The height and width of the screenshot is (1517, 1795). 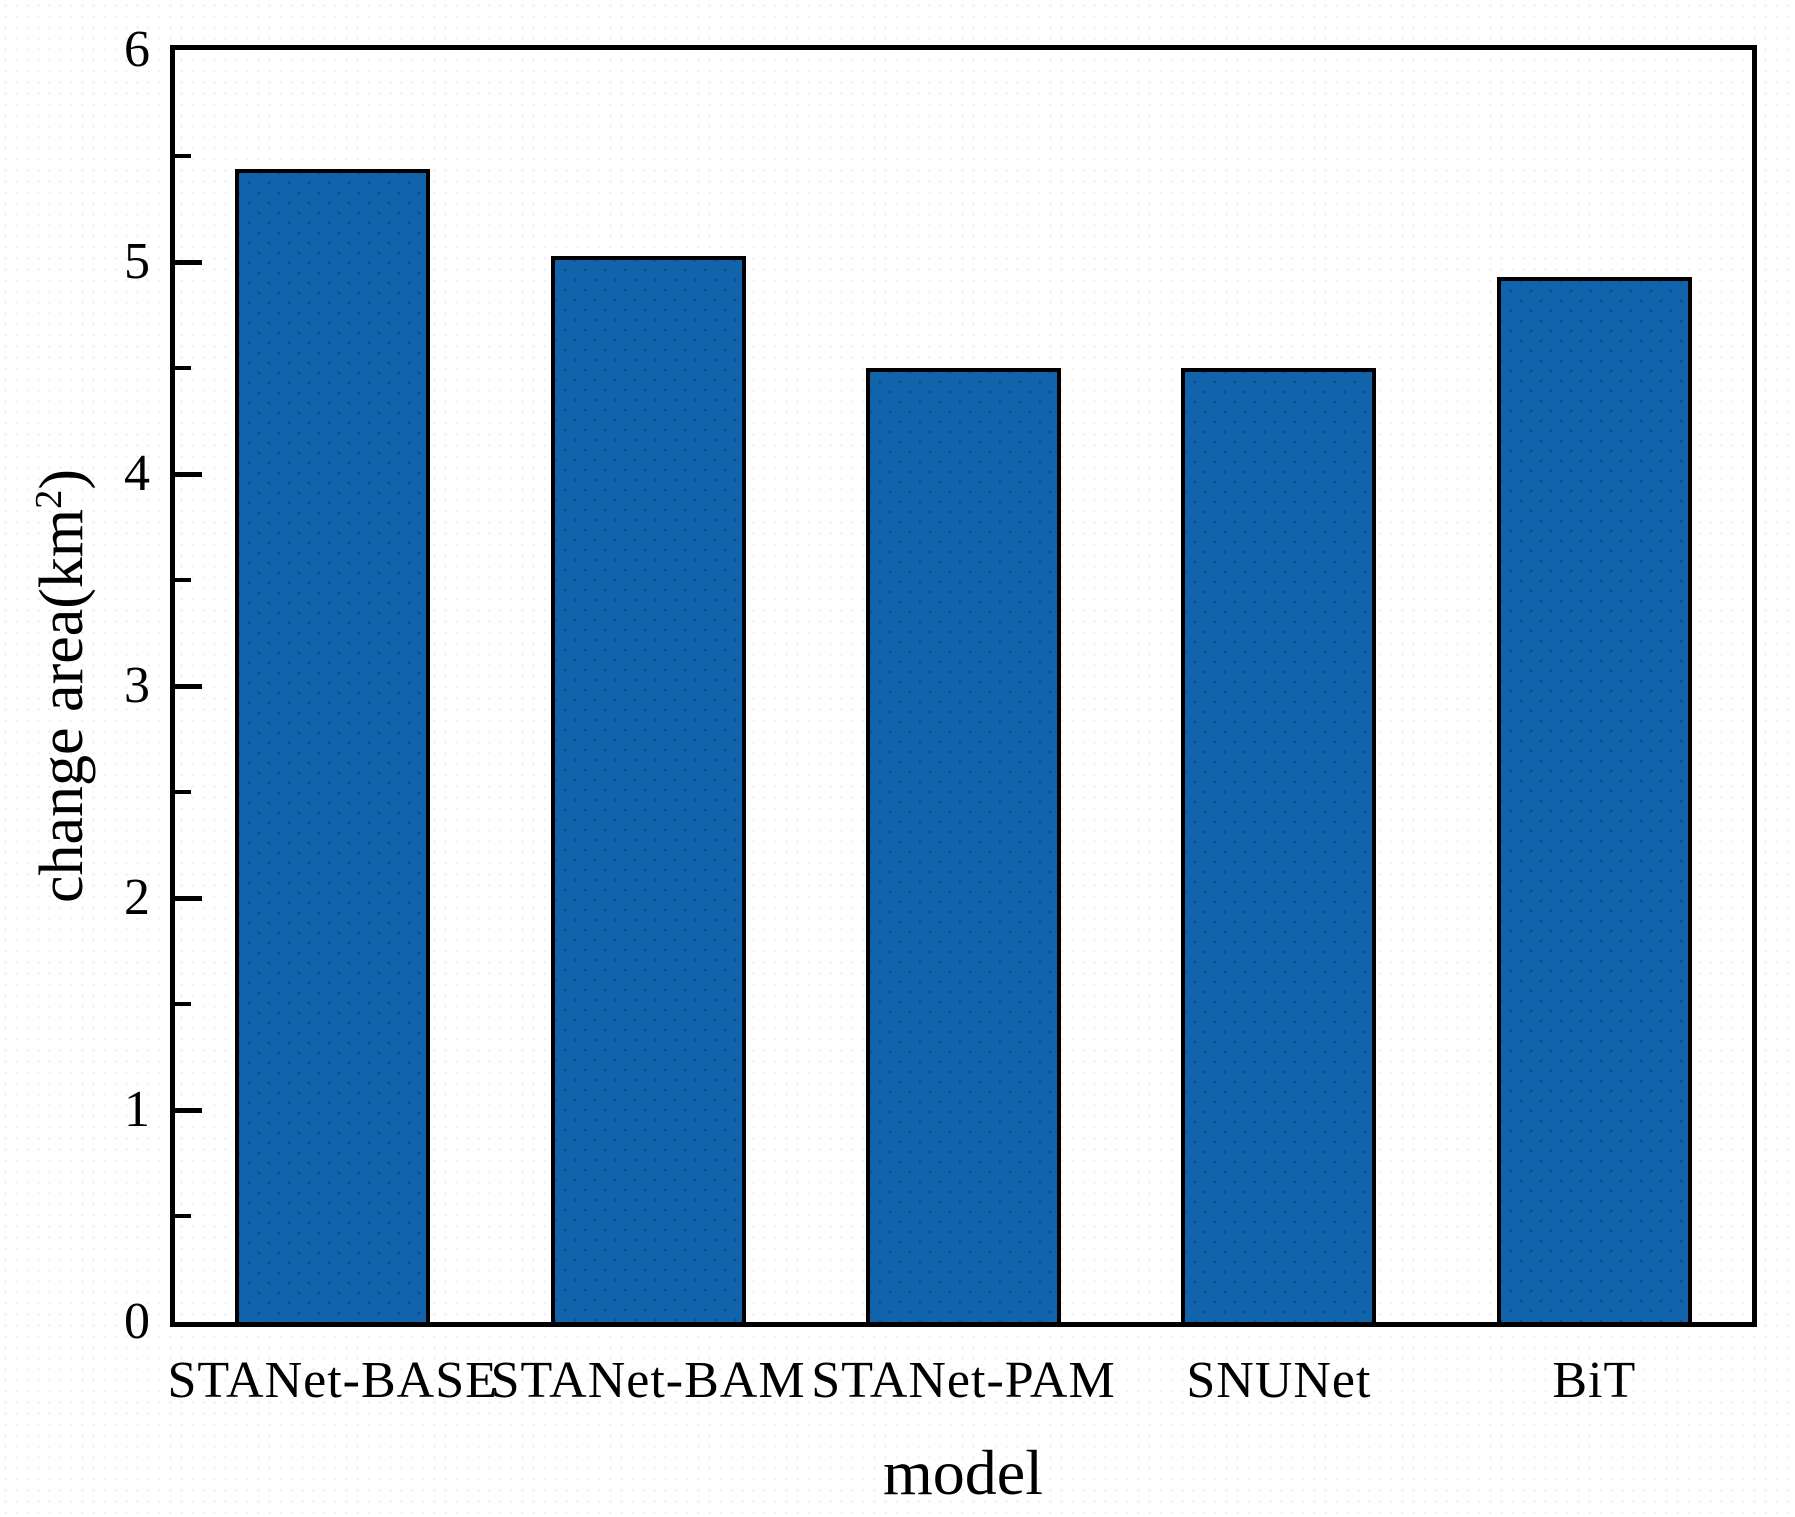 I want to click on x-axis-title: model, so click(x=963, y=1472).